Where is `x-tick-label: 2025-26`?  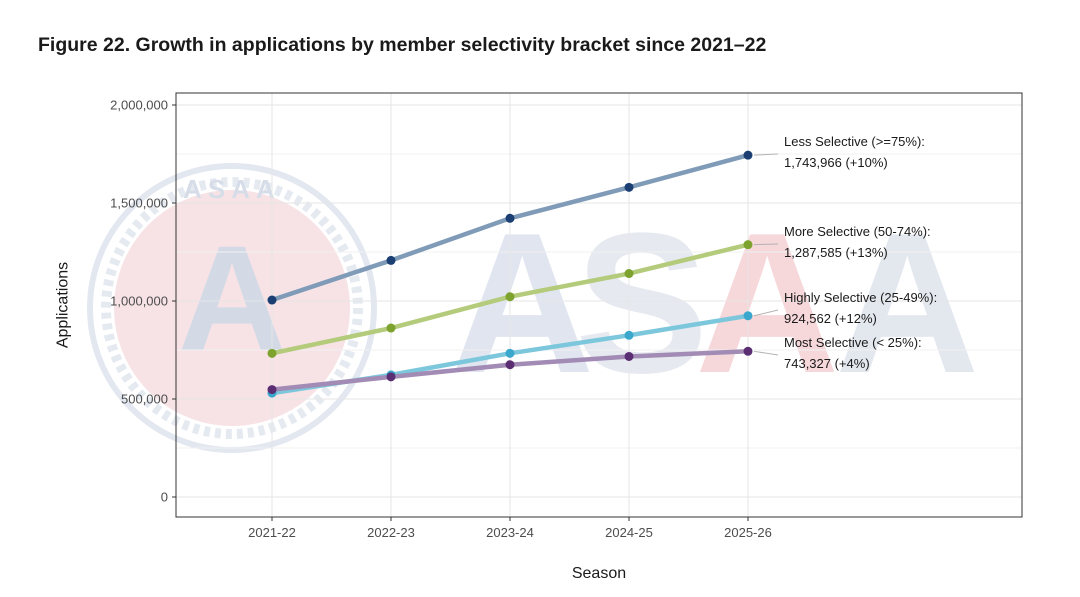
x-tick-label: 2025-26 is located at coordinates (748, 532).